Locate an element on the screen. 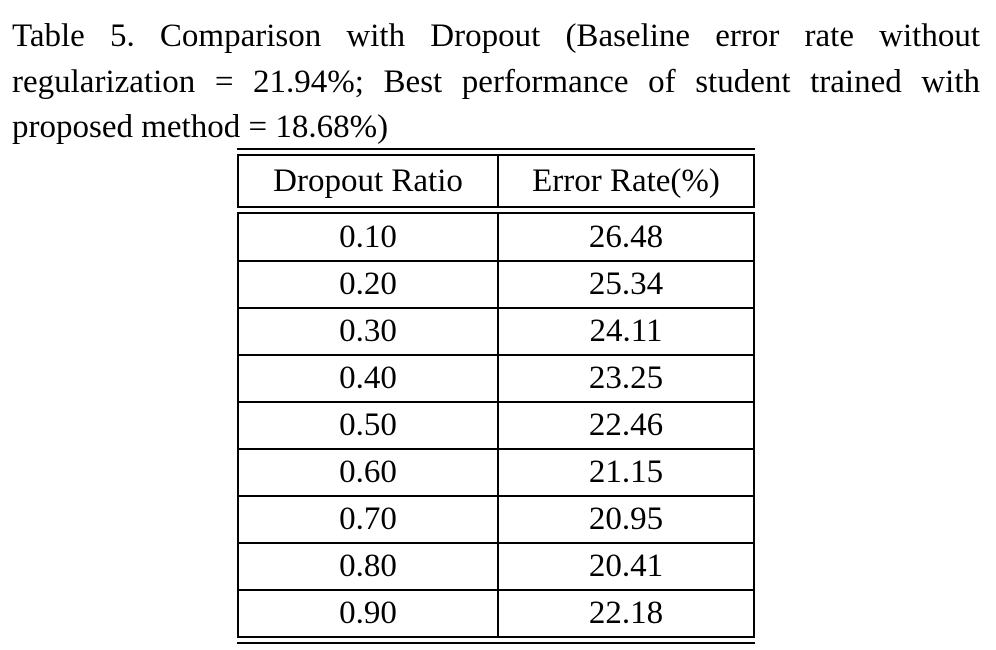 This screenshot has height=650, width=996. table-row: 0.90 22.18 is located at coordinates (496, 614).